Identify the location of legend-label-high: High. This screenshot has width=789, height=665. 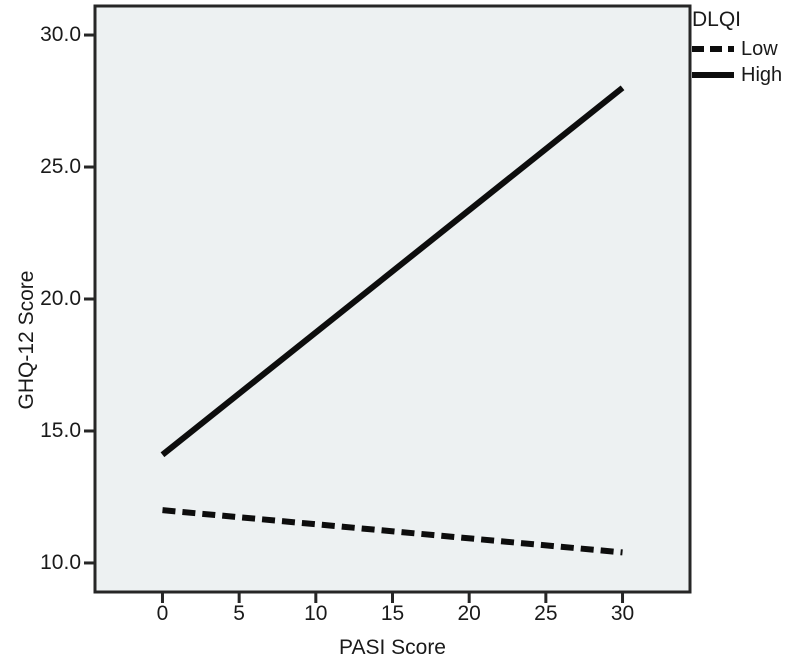
(762, 75).